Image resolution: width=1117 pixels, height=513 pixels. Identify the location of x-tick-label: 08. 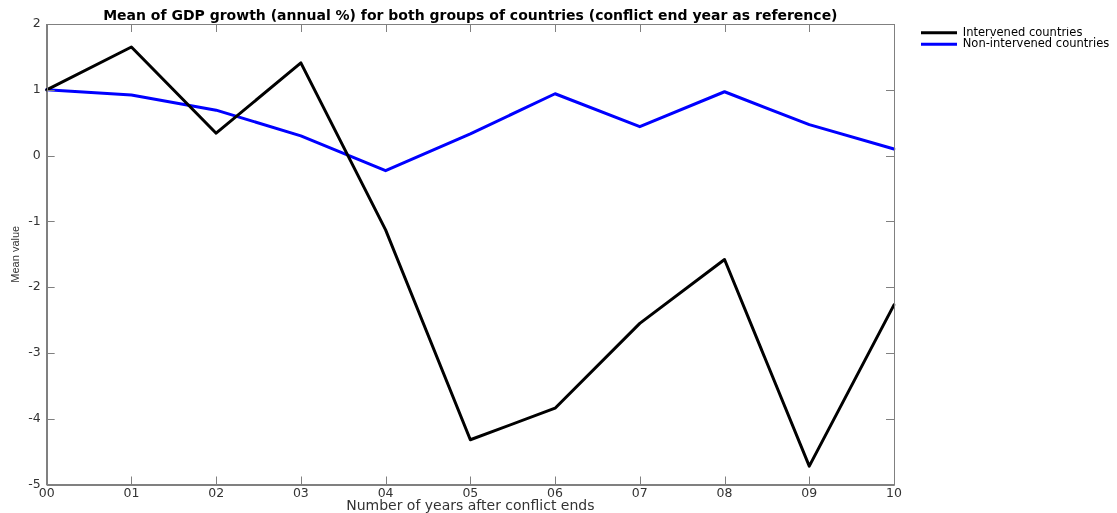
(724, 492).